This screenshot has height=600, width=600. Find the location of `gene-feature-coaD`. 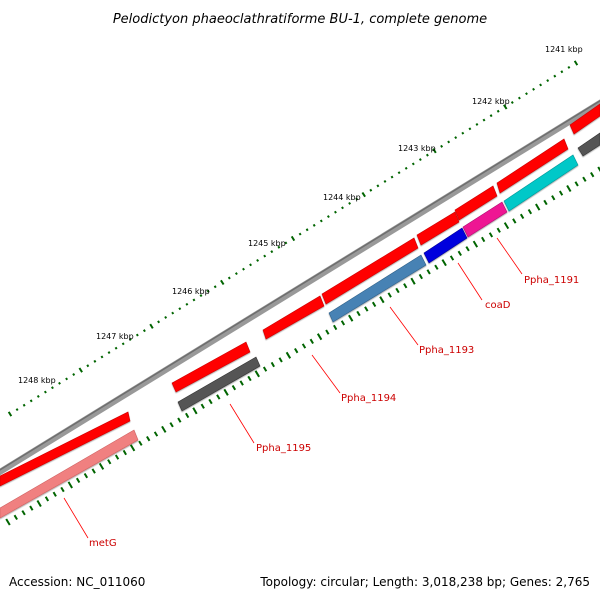

gene-feature-coaD is located at coordinates (445, 245).